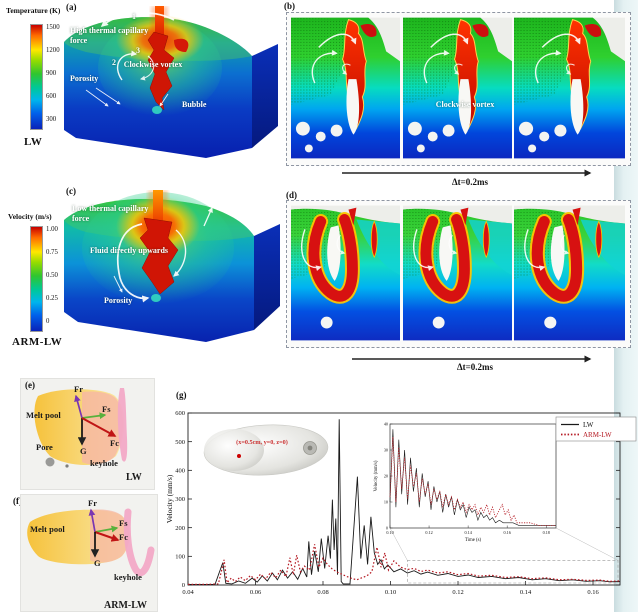  I want to click on svg-text: 200, so click(180, 528).